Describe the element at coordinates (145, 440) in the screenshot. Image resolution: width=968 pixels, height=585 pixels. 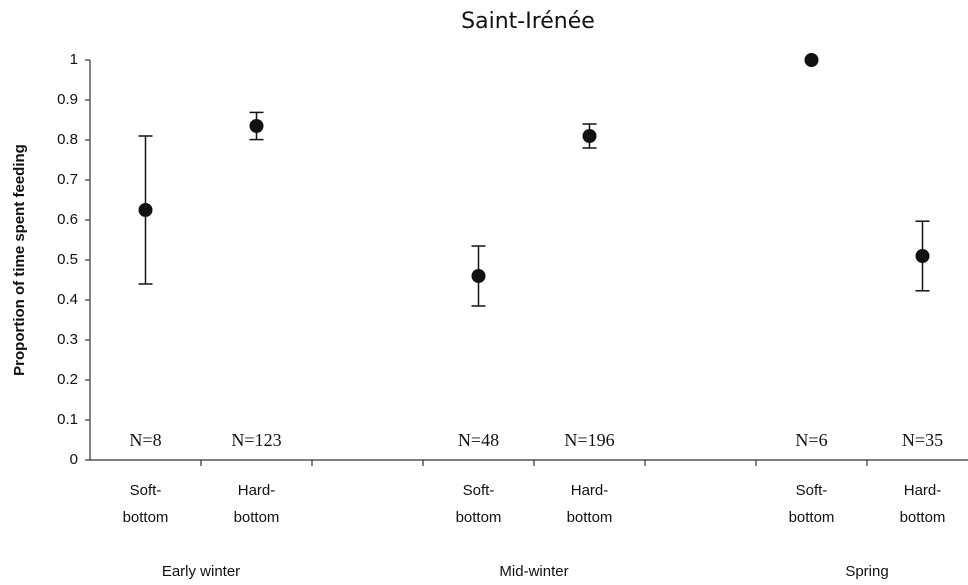
I see `n-label: N=8` at that location.